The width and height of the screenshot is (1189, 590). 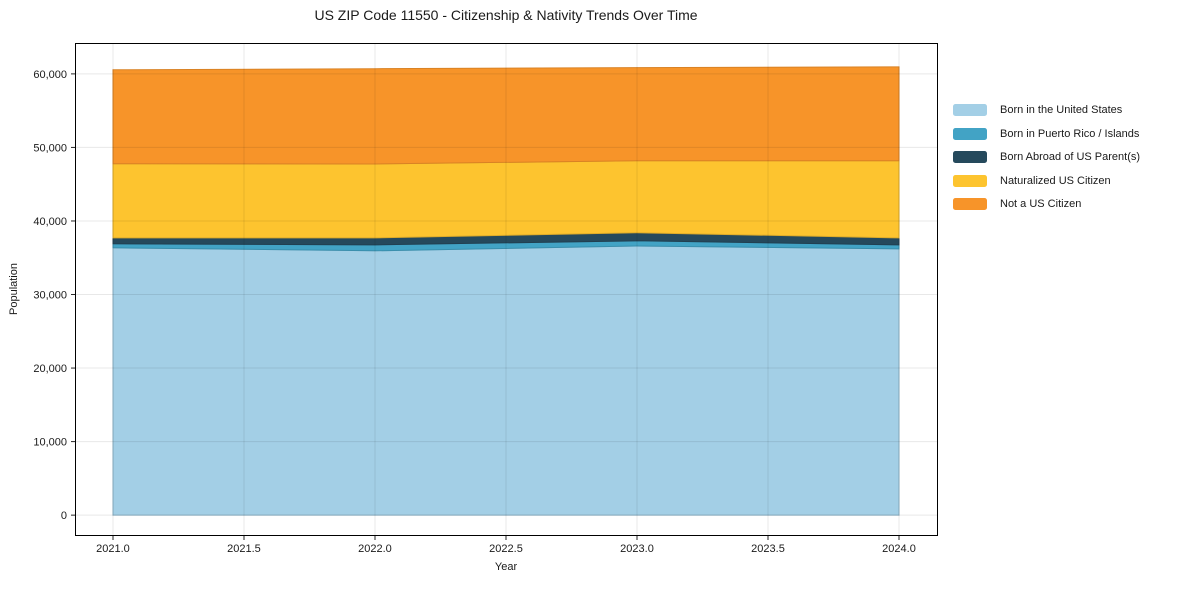 What do you see at coordinates (64, 516) in the screenshot?
I see `svg-text: 0` at bounding box center [64, 516].